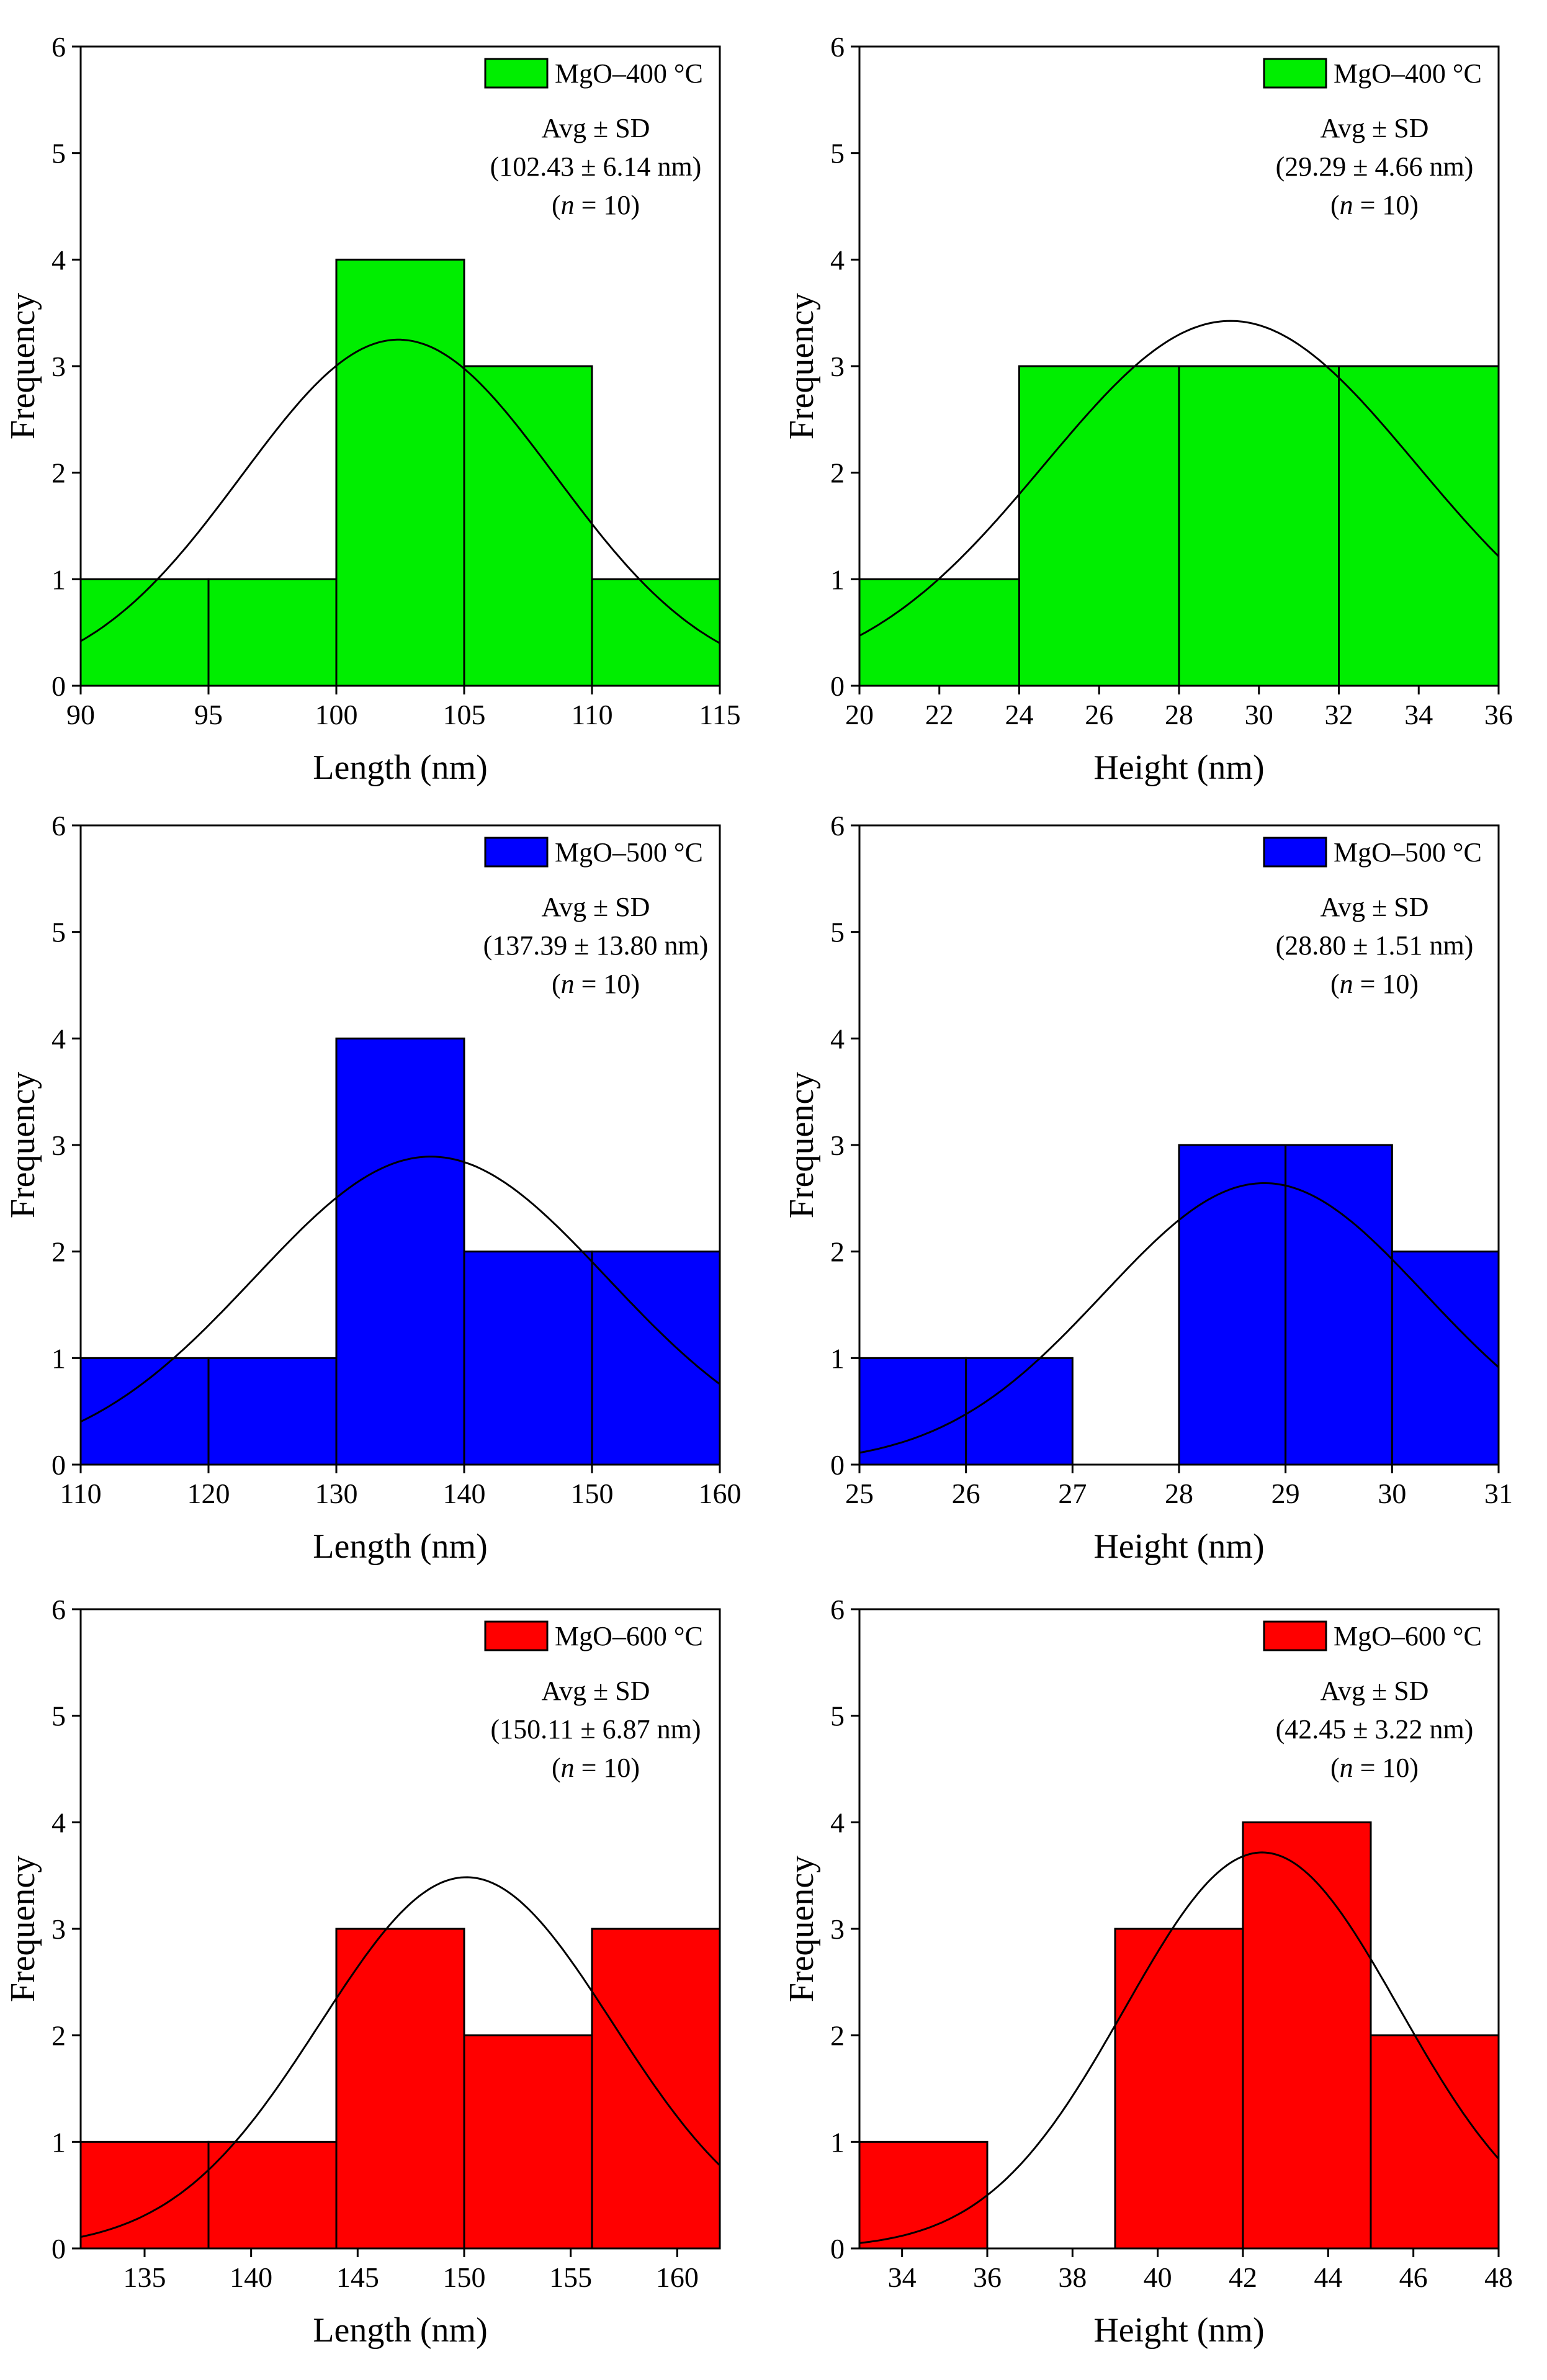  What do you see at coordinates (859, 1493) in the screenshot?
I see `x-tick-label: 25` at bounding box center [859, 1493].